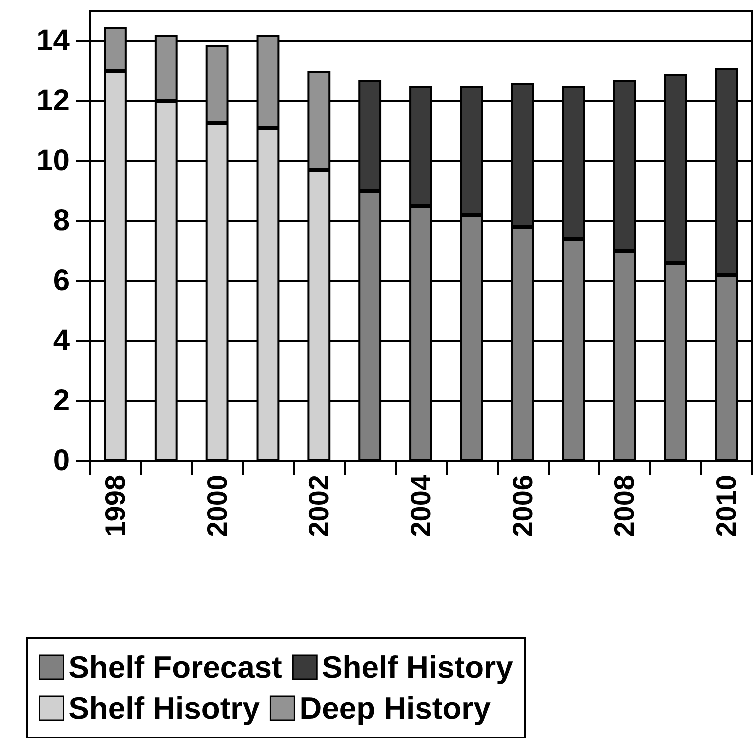 The height and width of the screenshot is (738, 754). Describe the element at coordinates (53, 41) in the screenshot. I see `y-tick-label: 14` at that location.